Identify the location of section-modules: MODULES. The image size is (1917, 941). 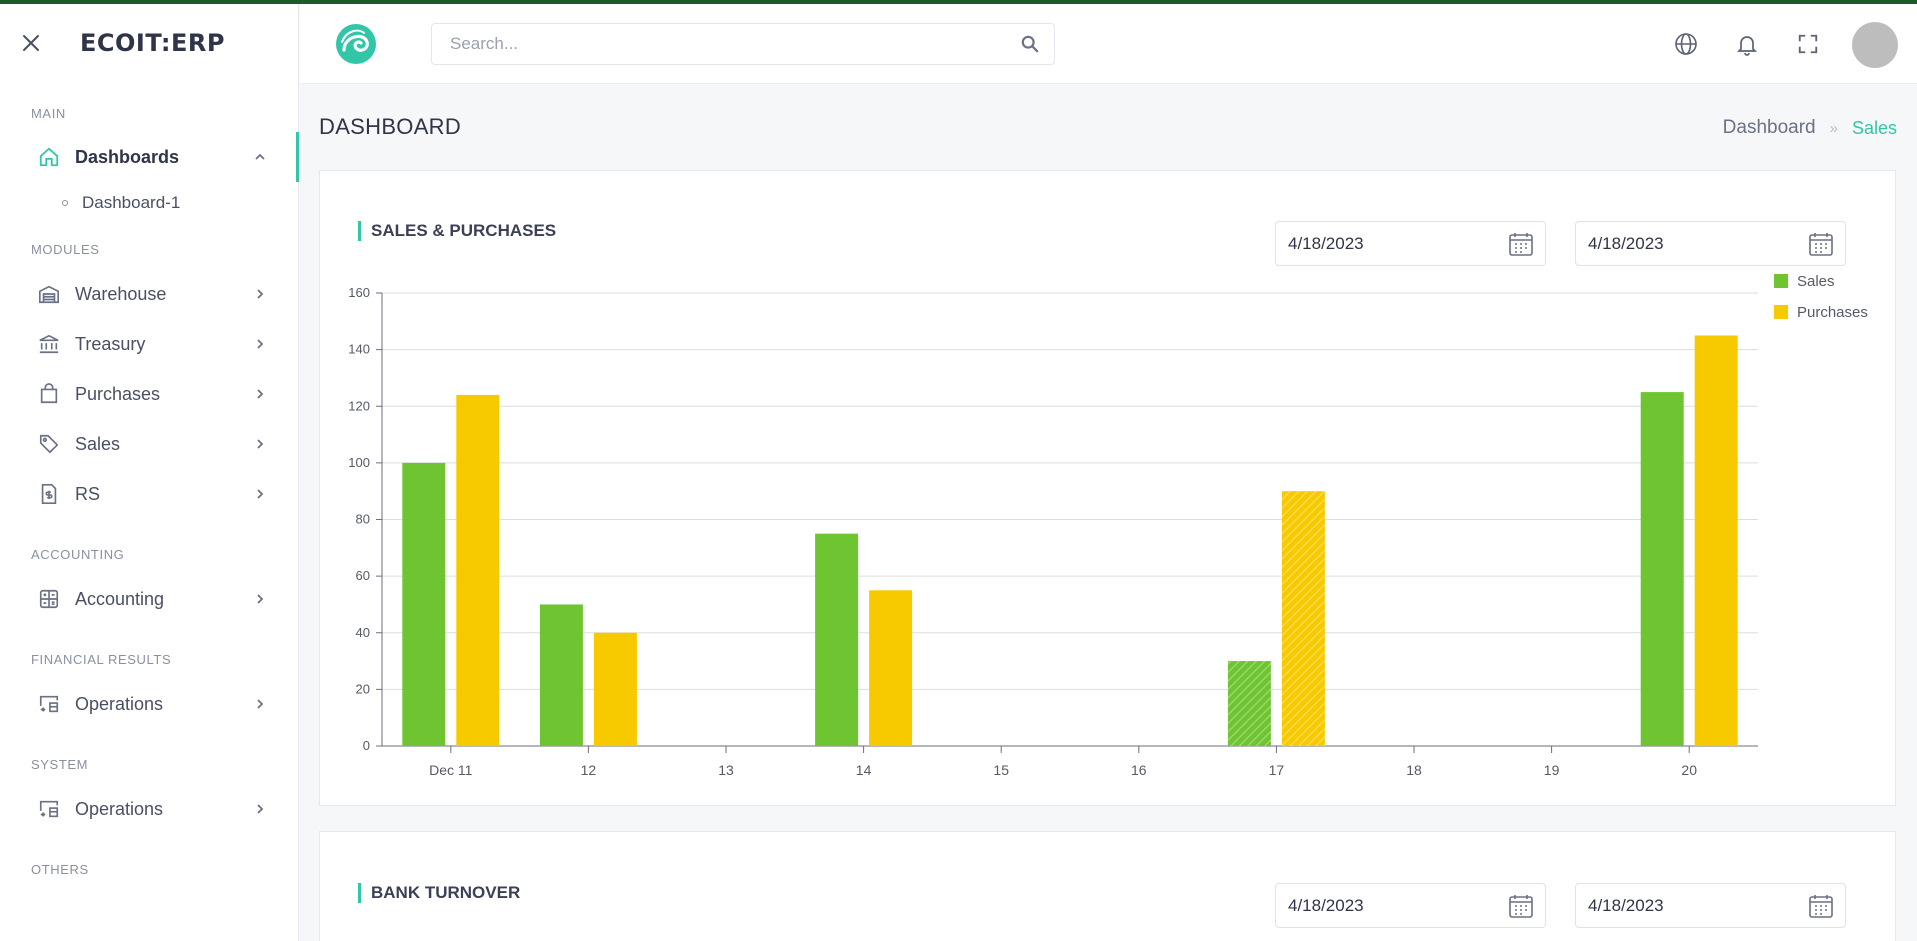
(65, 249).